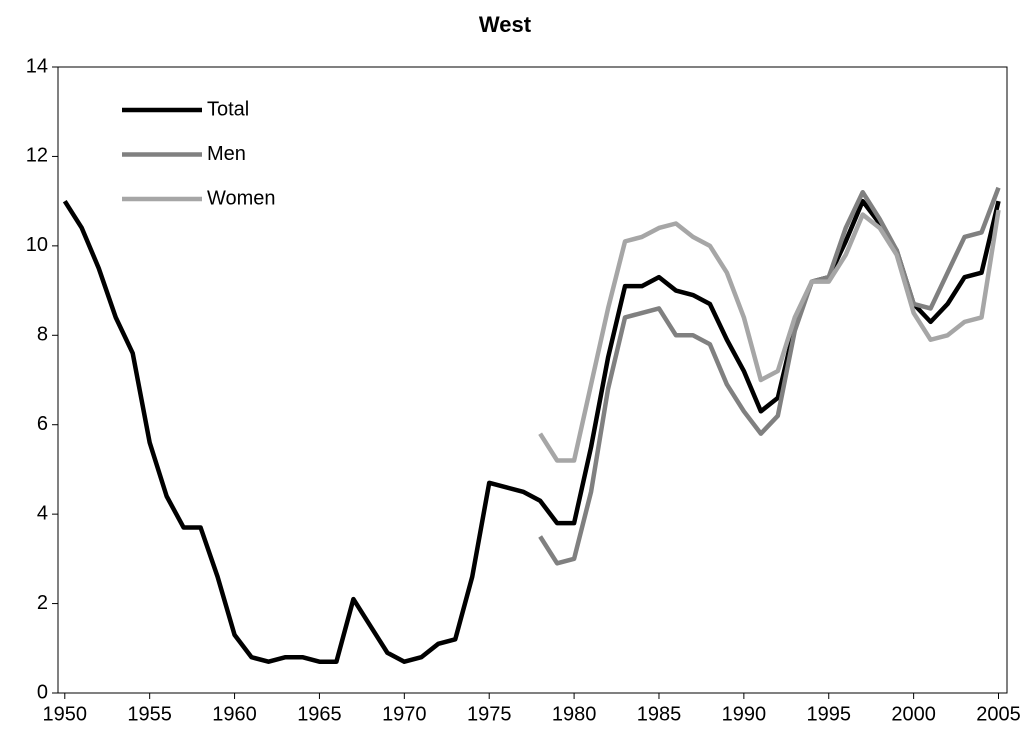 The image size is (1028, 745). I want to click on y-tick-label: 8, so click(42, 335).